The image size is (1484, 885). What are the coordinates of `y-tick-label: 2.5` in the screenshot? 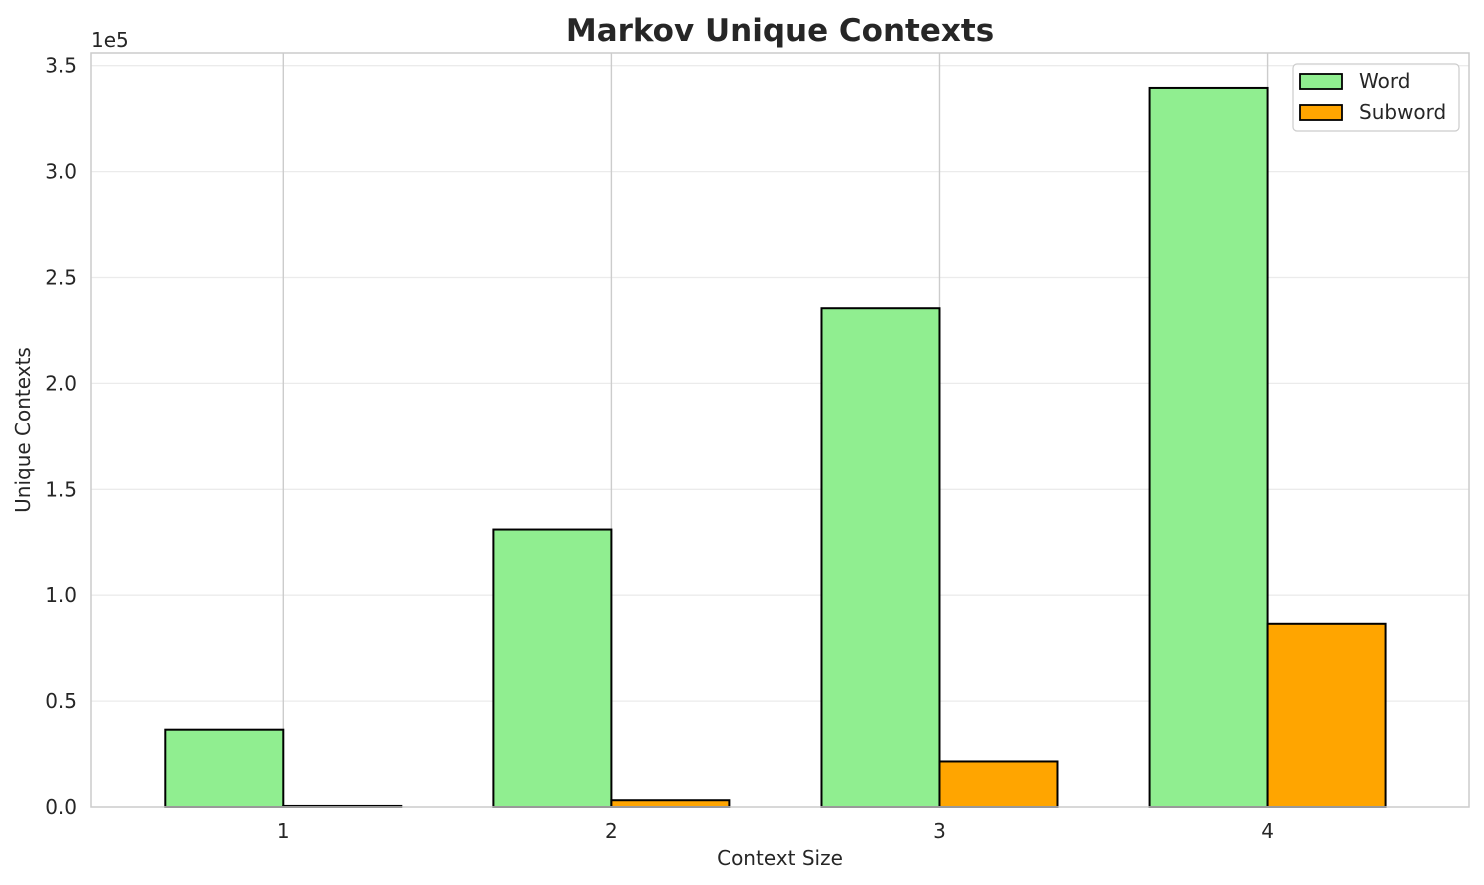 It's located at (61, 278).